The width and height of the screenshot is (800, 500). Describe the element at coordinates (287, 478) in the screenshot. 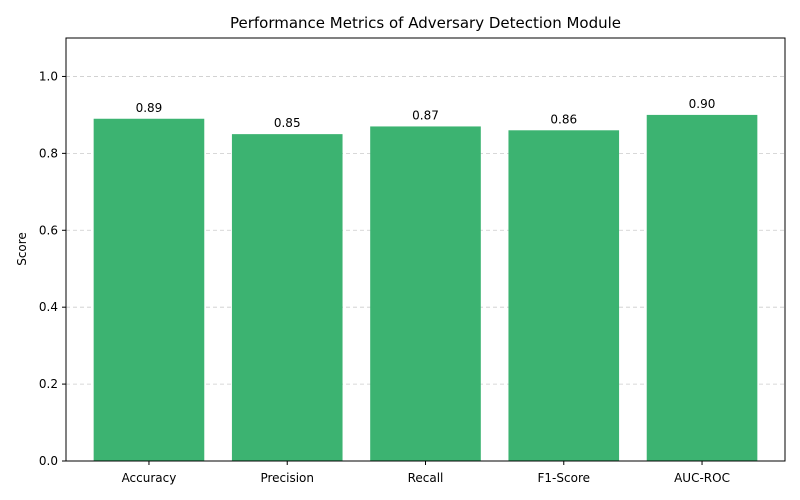

I see `x-tick-label: Precision` at that location.